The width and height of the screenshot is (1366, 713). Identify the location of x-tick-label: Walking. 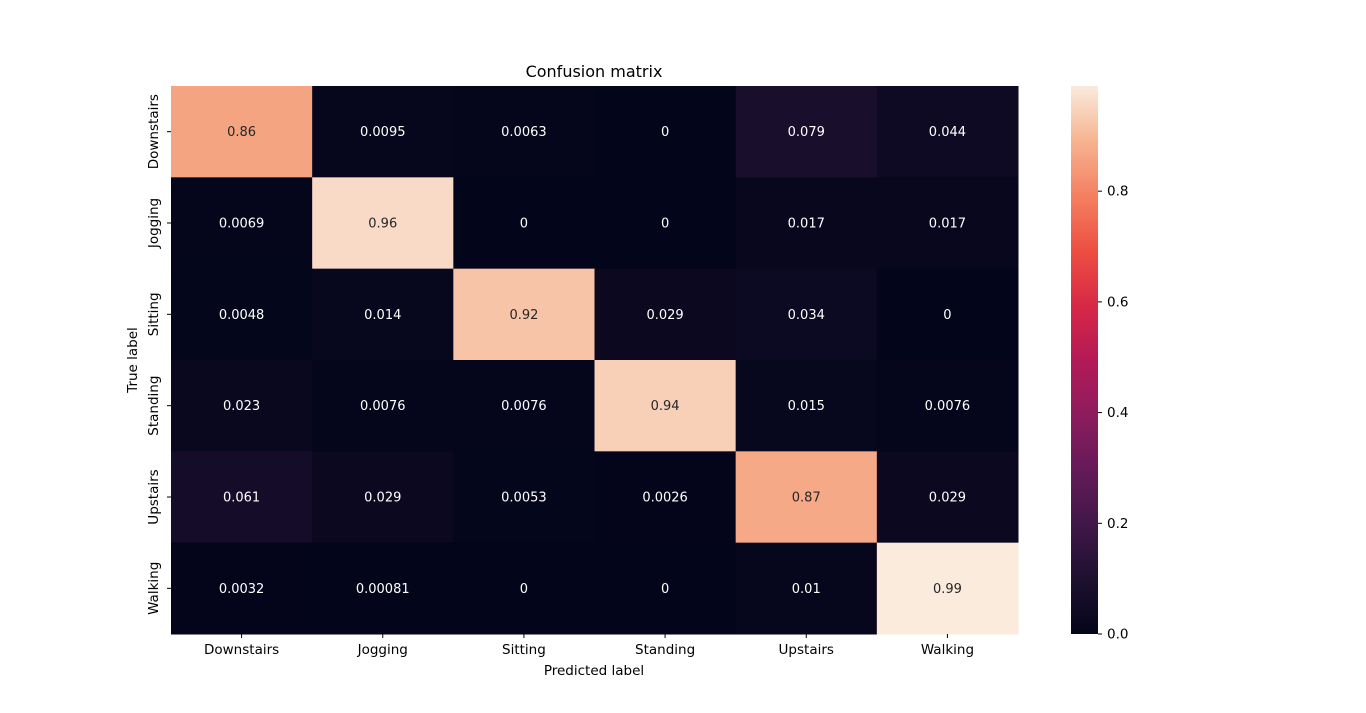
(947, 650).